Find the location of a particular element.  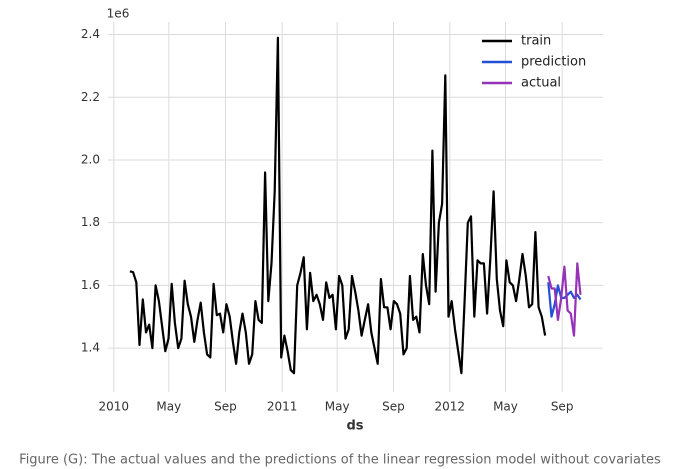

y-tick-label: 1.8 is located at coordinates (90, 222).